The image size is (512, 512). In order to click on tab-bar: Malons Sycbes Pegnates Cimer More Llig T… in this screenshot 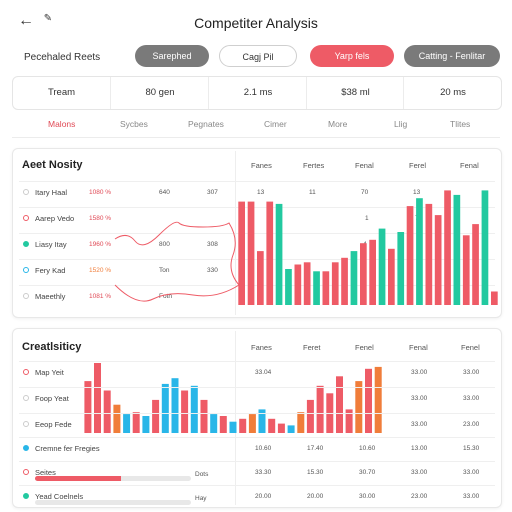, I will do `click(256, 126)`.